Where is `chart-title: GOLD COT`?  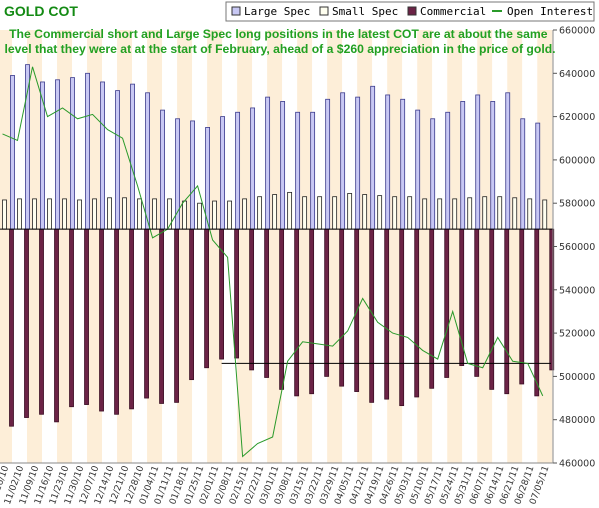
chart-title: GOLD COT is located at coordinates (41, 11).